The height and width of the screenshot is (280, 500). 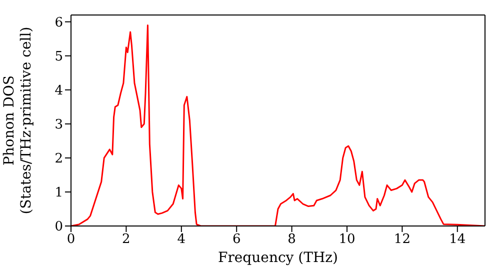 What do you see at coordinates (71, 240) in the screenshot?
I see `x-tick-label: 0` at bounding box center [71, 240].